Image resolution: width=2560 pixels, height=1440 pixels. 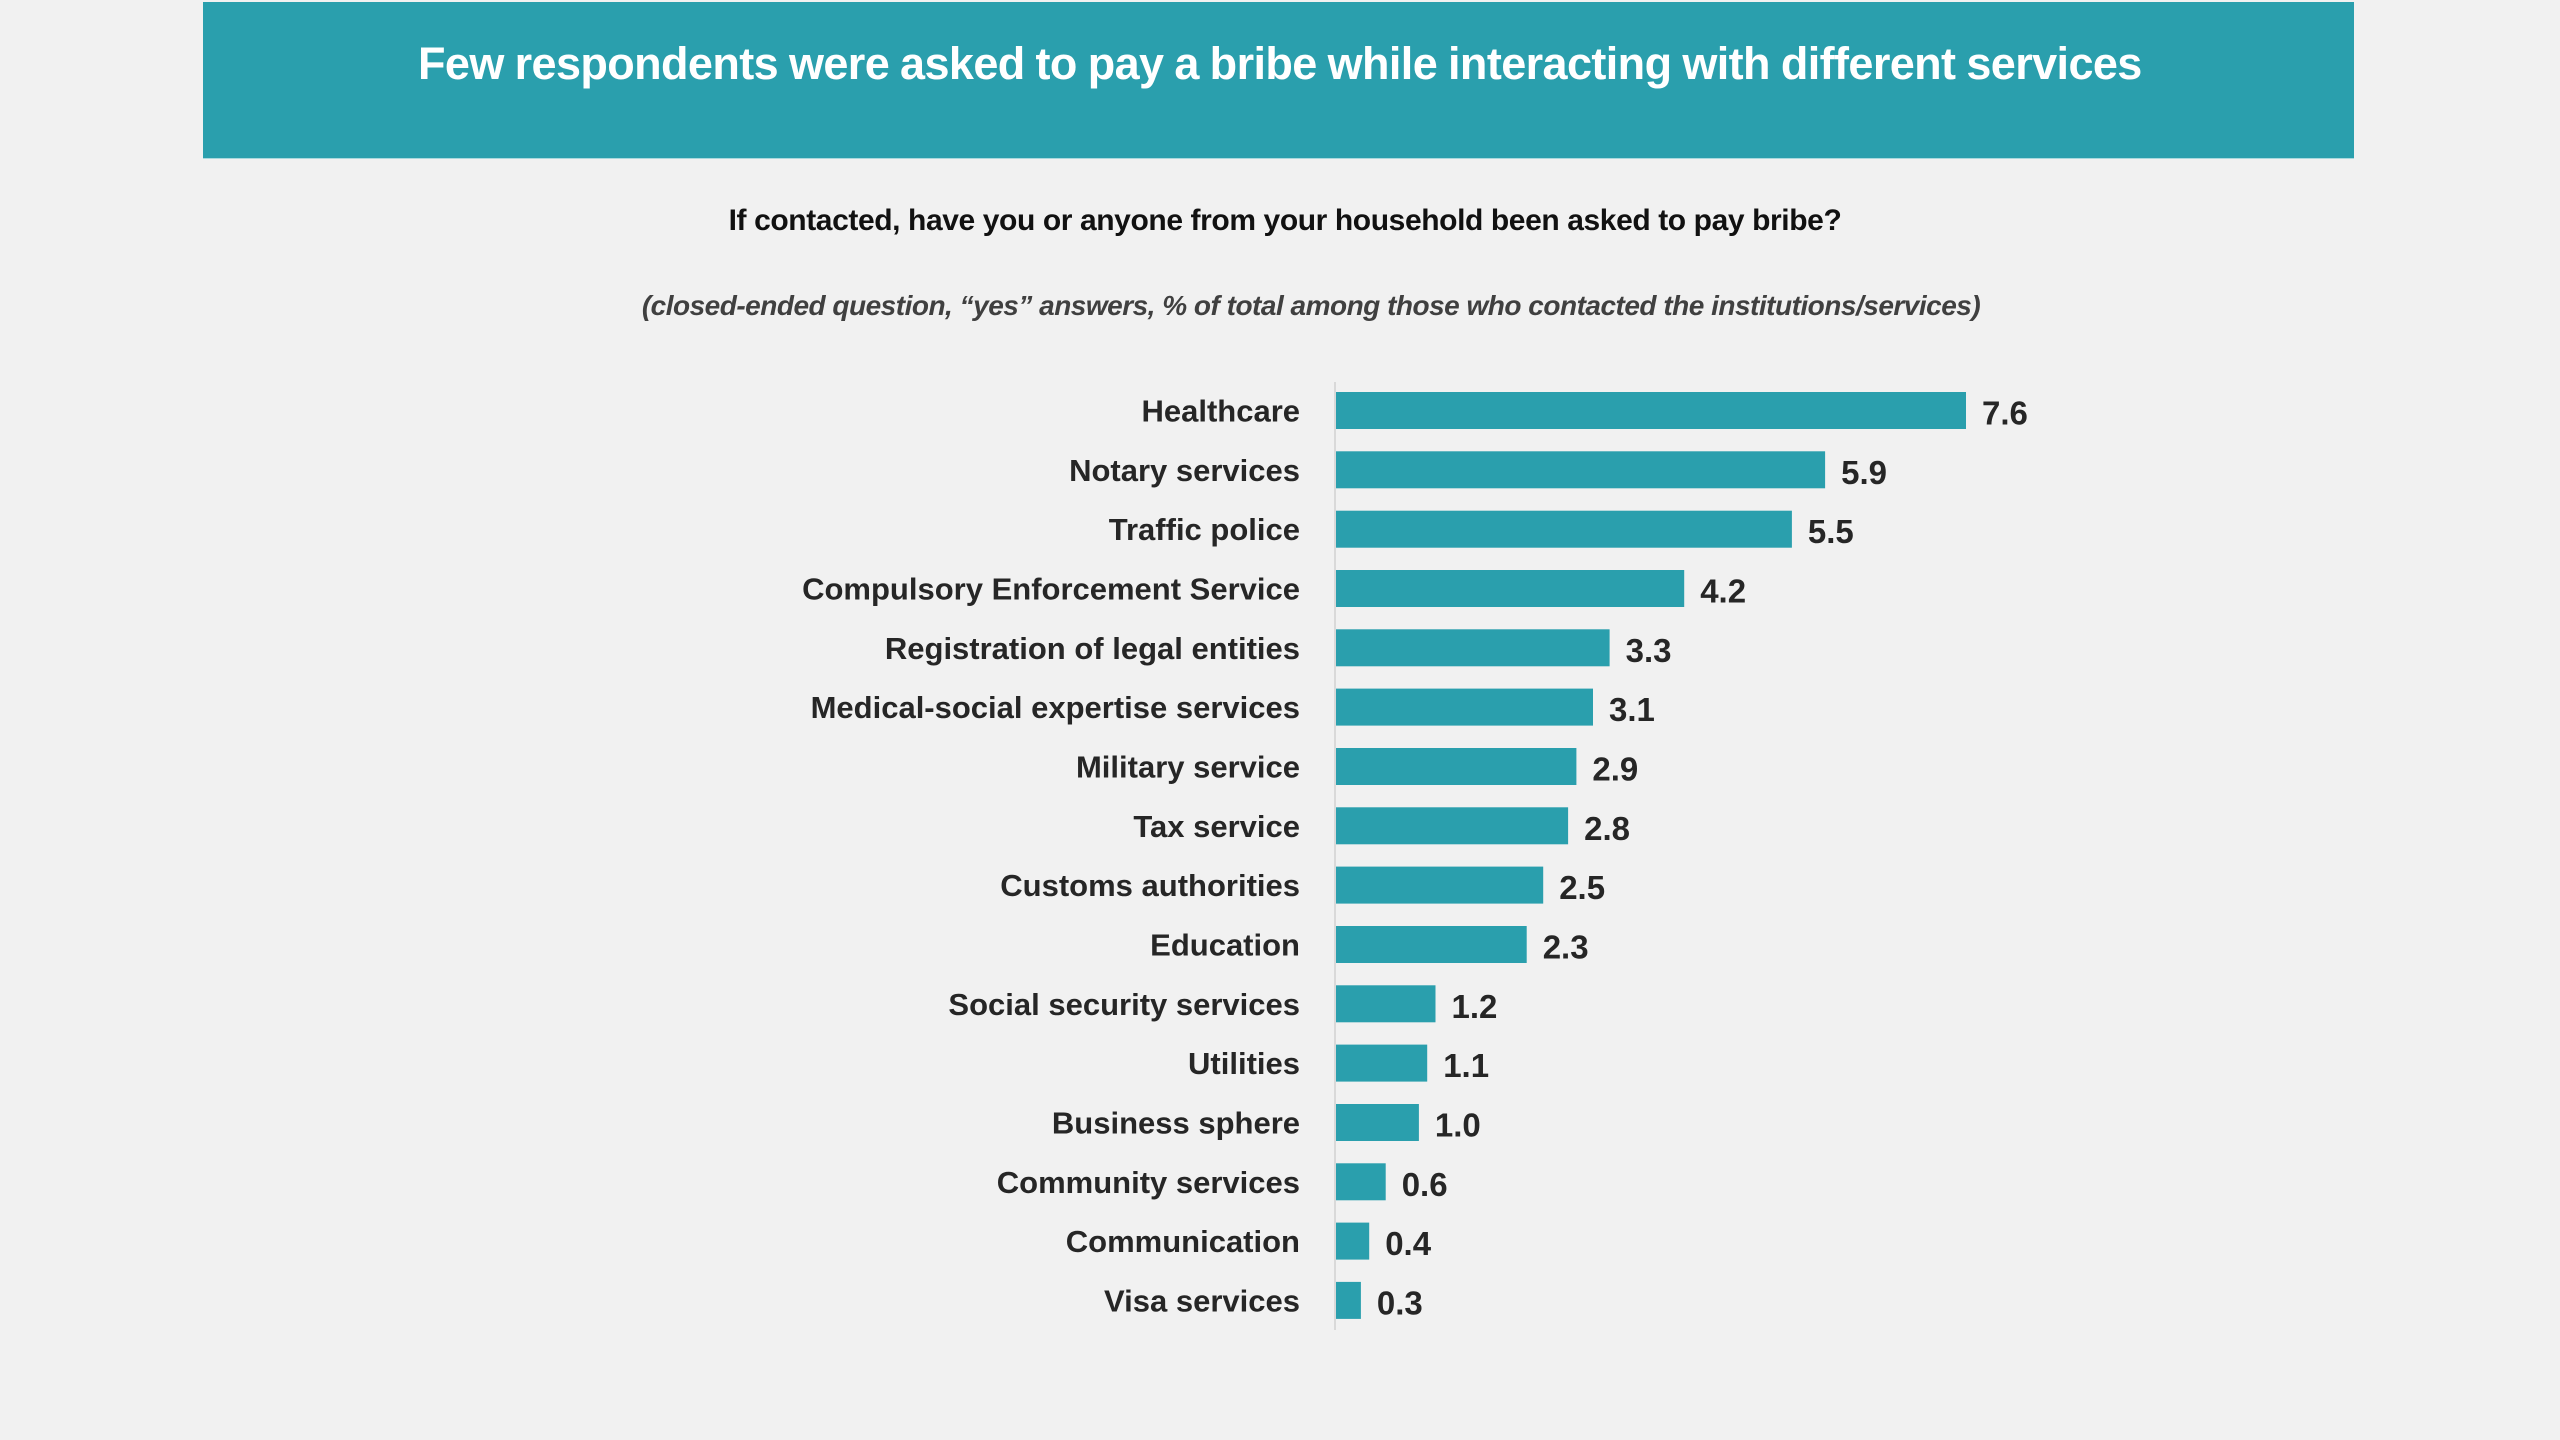 What do you see at coordinates (1184, 470) in the screenshot?
I see `category-label: Notary services` at bounding box center [1184, 470].